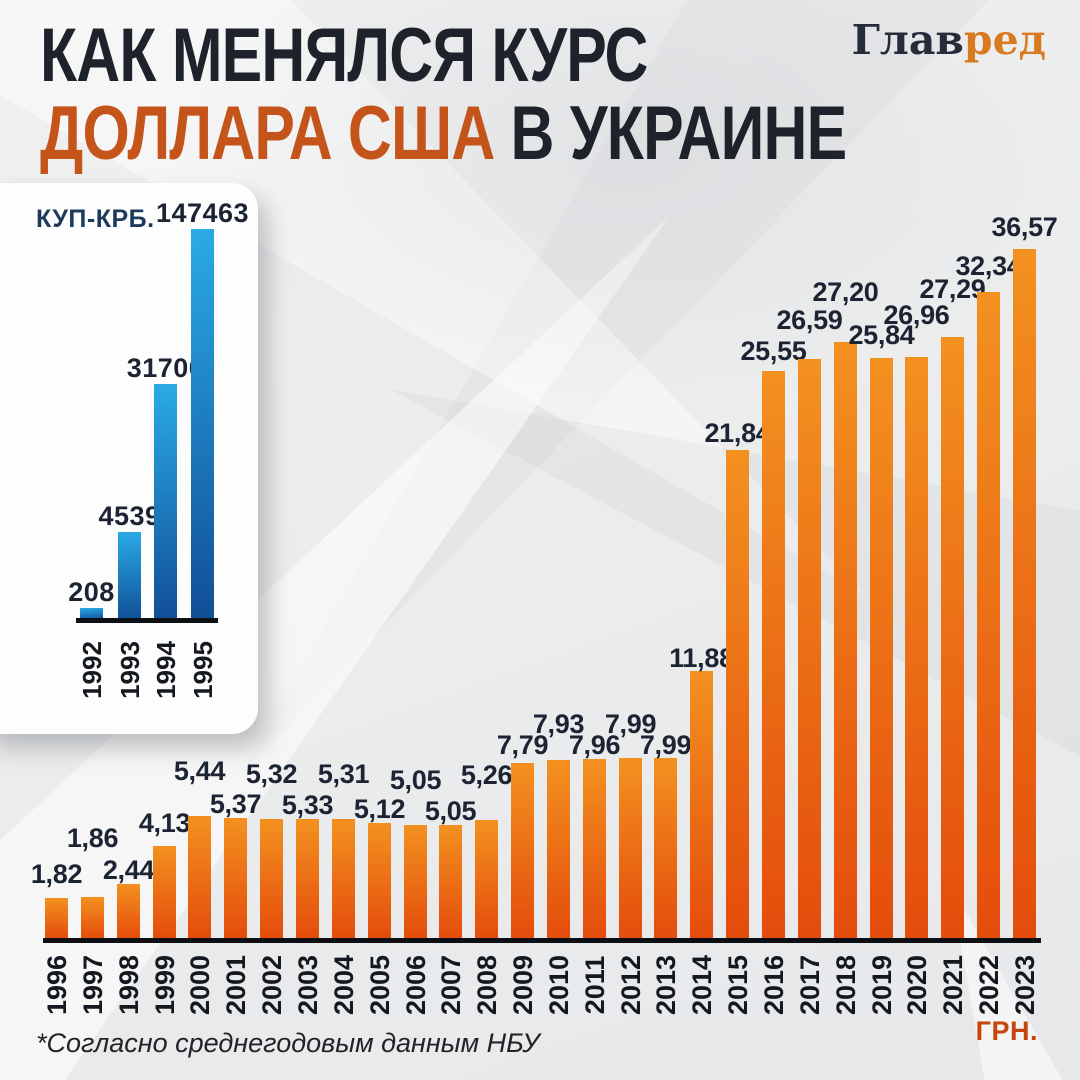 Image resolution: width=1080 pixels, height=1080 pixels. I want to click on bar-value-2004: 5,31, so click(343, 774).